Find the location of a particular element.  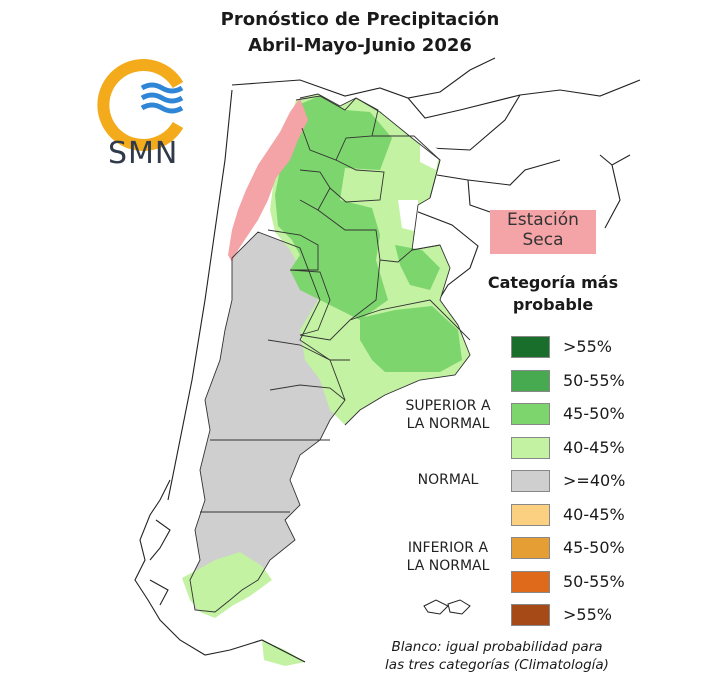

title-line-1: Pronóstico de Precipitación is located at coordinates (360, 19).